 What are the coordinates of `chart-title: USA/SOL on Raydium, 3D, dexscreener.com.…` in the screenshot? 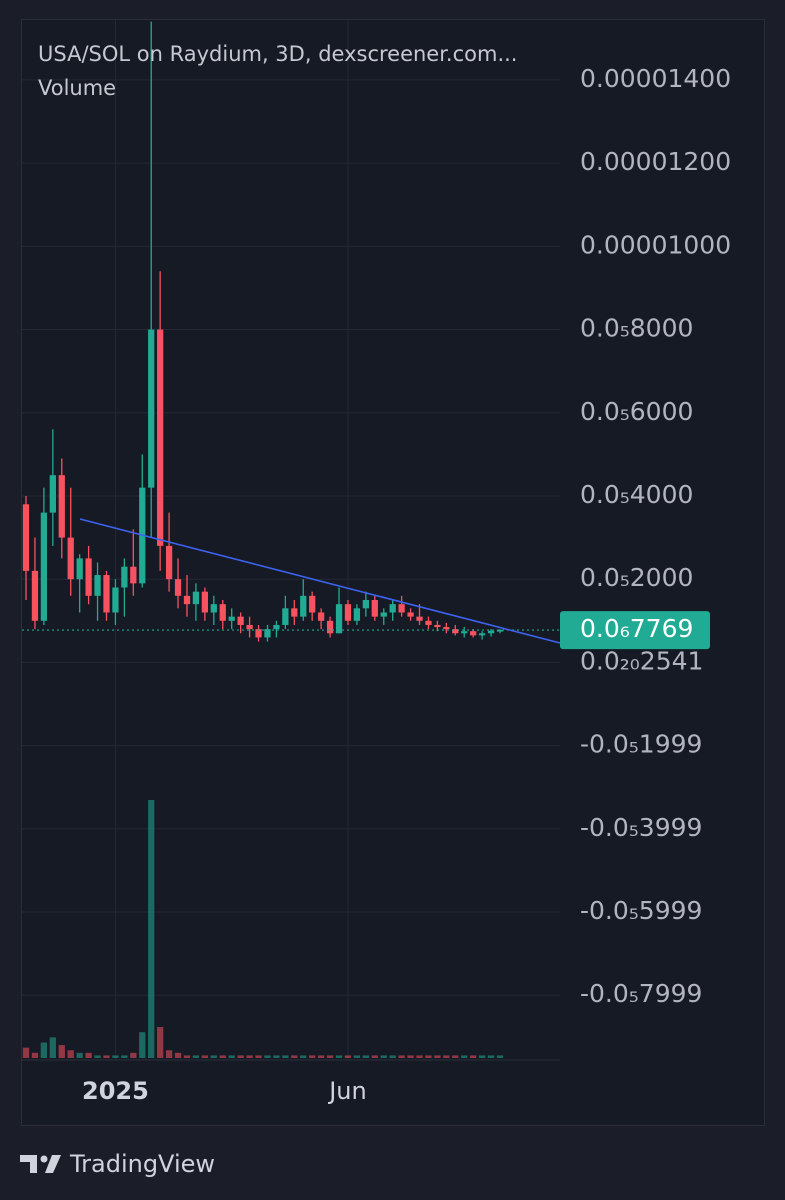 It's located at (277, 54).